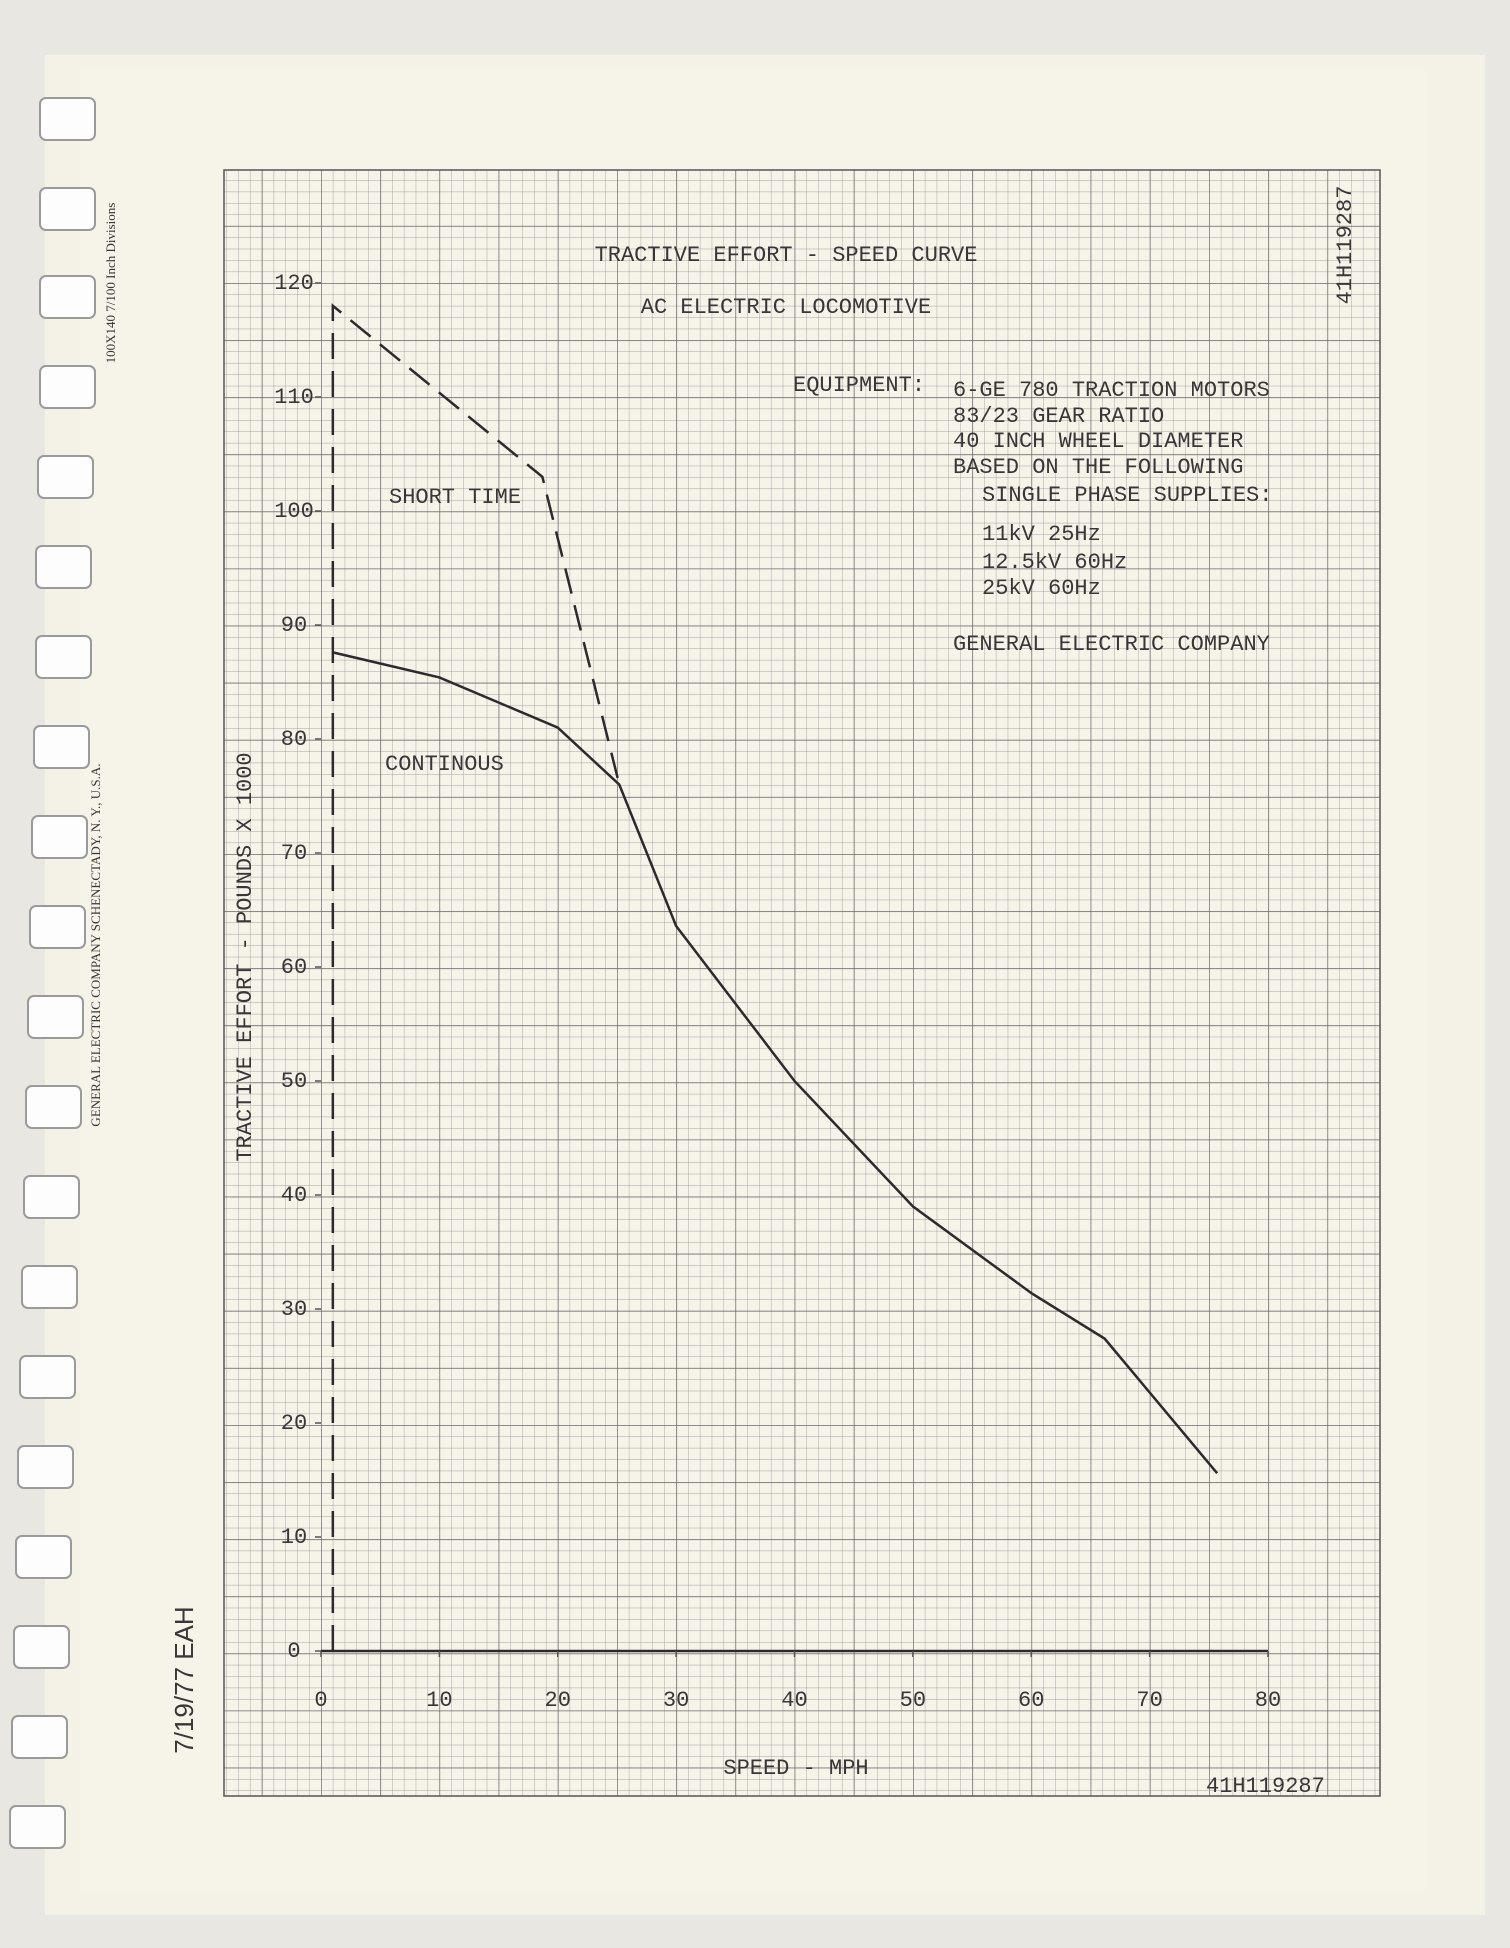  I want to click on y-tick-label: 10, so click(294, 1537).